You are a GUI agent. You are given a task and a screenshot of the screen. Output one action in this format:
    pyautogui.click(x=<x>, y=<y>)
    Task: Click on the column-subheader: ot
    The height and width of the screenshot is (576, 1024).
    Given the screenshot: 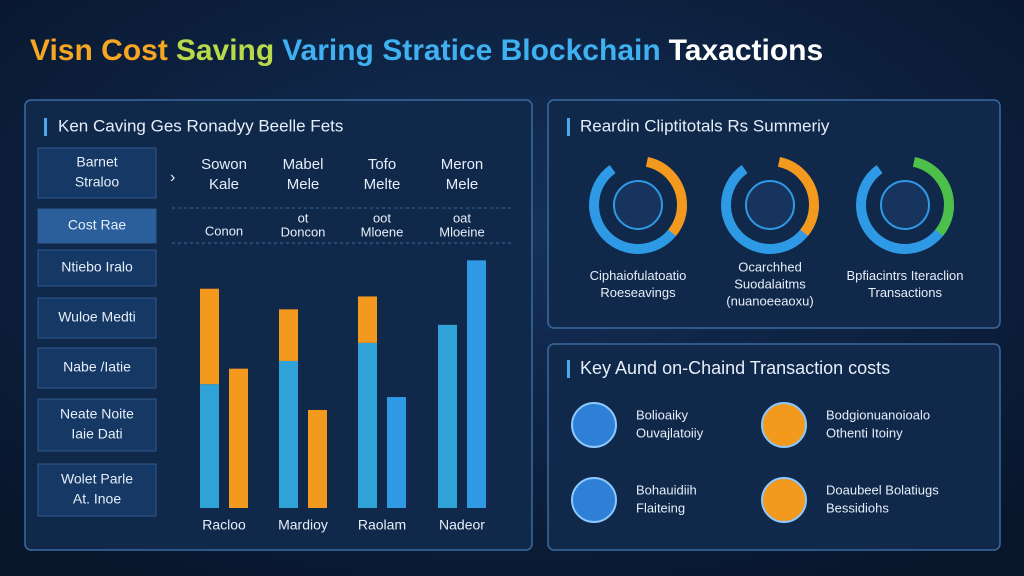 What is the action you would take?
    pyautogui.click(x=303, y=217)
    